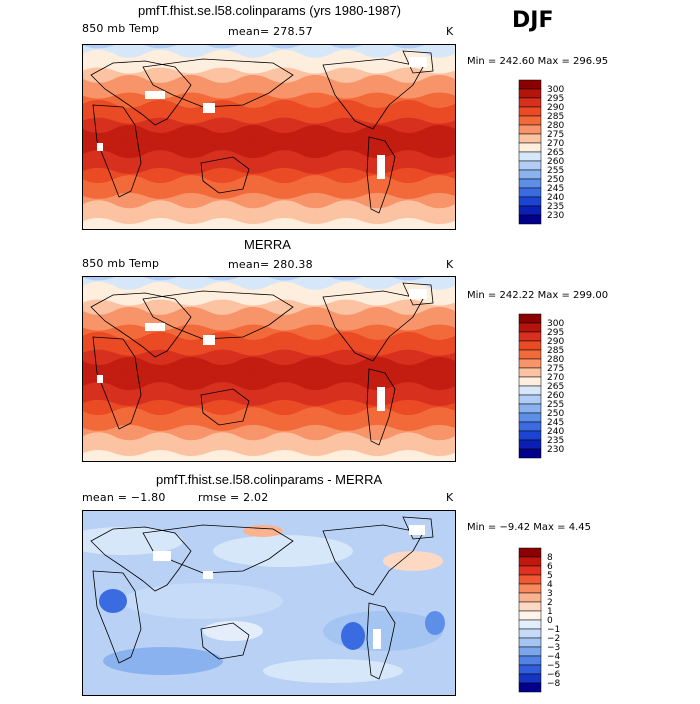 The width and height of the screenshot is (700, 704). What do you see at coordinates (555, 153) in the screenshot?
I see `colorbar-tick-label: 265` at bounding box center [555, 153].